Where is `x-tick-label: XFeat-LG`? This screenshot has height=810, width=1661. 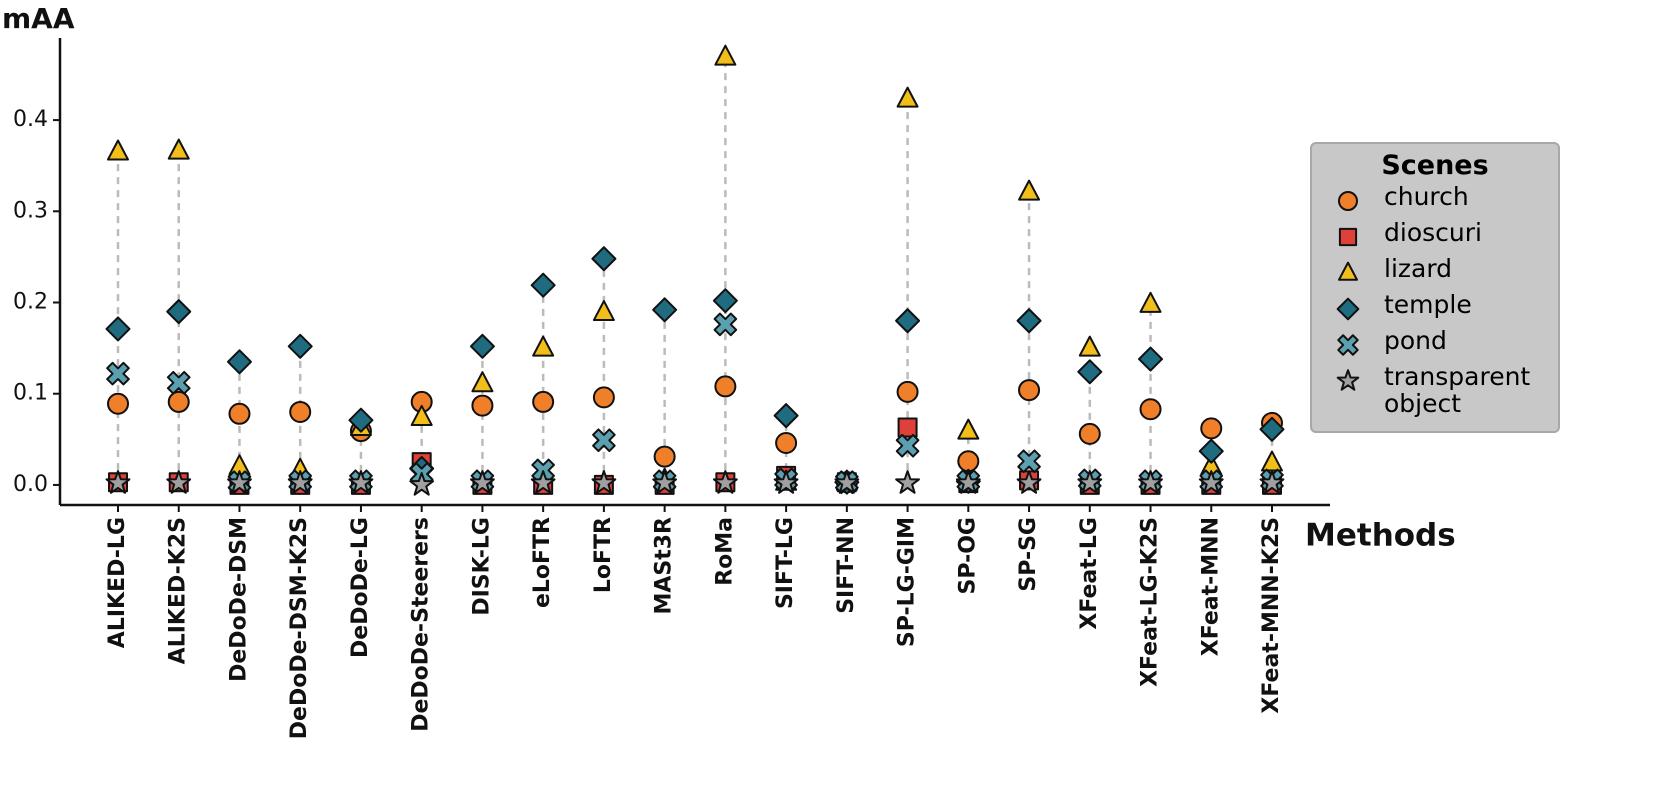
x-tick-label: XFeat-LG is located at coordinates (1089, 573).